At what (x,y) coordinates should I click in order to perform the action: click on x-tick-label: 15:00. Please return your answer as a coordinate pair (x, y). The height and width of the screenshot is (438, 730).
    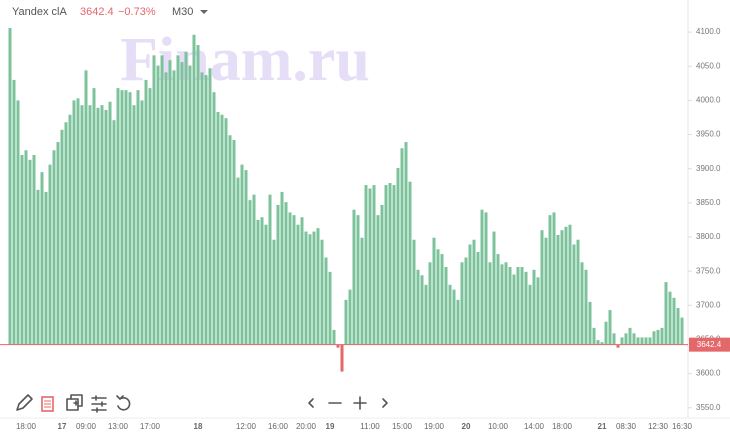
    Looking at the image, I should click on (402, 426).